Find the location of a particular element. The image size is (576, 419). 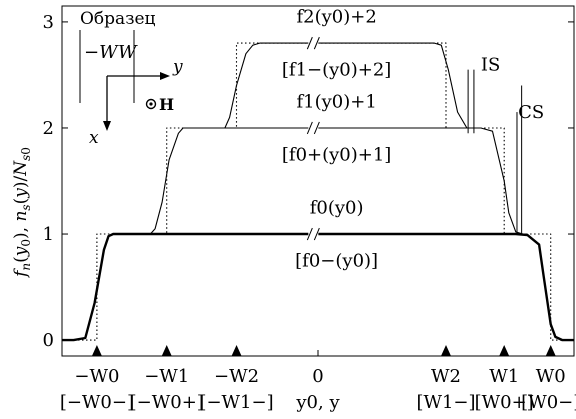

x-tick-label: −W0 is located at coordinates (96, 376).